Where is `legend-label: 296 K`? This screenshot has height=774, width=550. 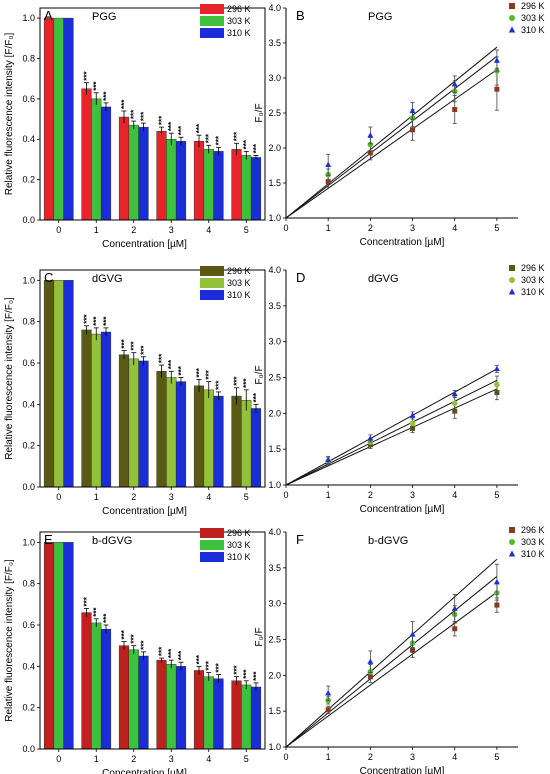 legend-label: 296 K is located at coordinates (533, 268).